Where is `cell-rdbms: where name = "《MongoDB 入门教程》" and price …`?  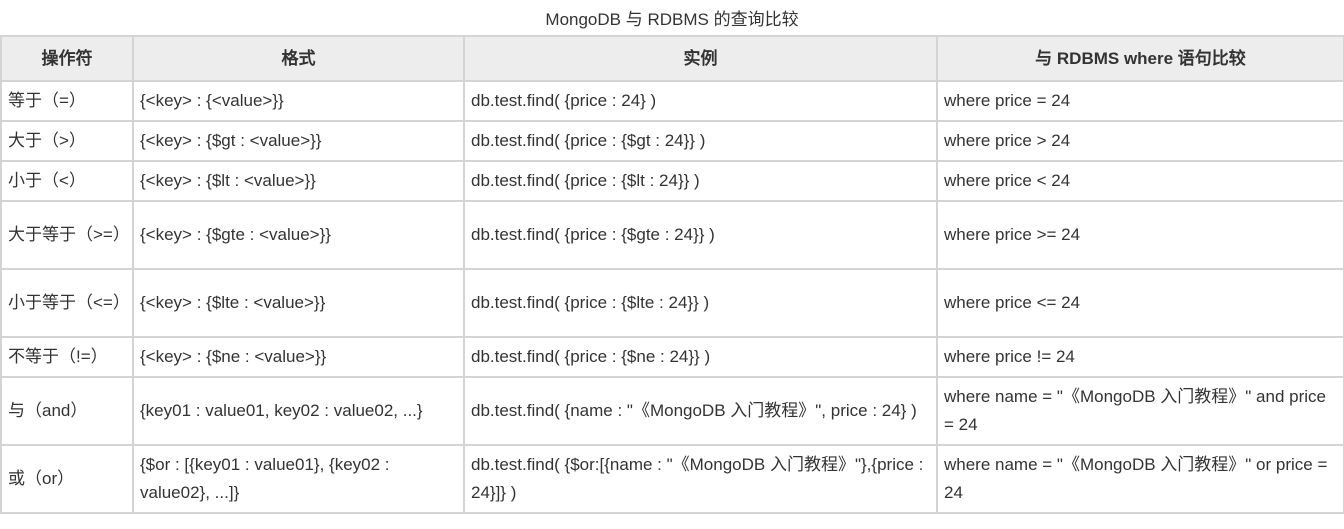
cell-rdbms: where name = "《MongoDB 入门教程》" and price … is located at coordinates (1140, 411).